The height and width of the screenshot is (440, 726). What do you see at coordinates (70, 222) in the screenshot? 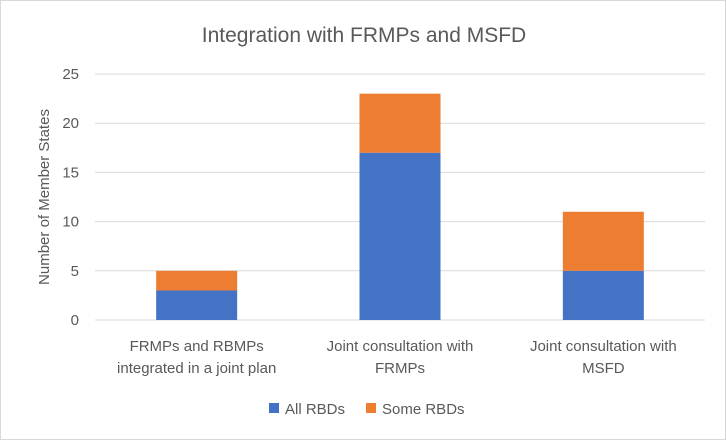
I see `y-tick-label: 10` at bounding box center [70, 222].